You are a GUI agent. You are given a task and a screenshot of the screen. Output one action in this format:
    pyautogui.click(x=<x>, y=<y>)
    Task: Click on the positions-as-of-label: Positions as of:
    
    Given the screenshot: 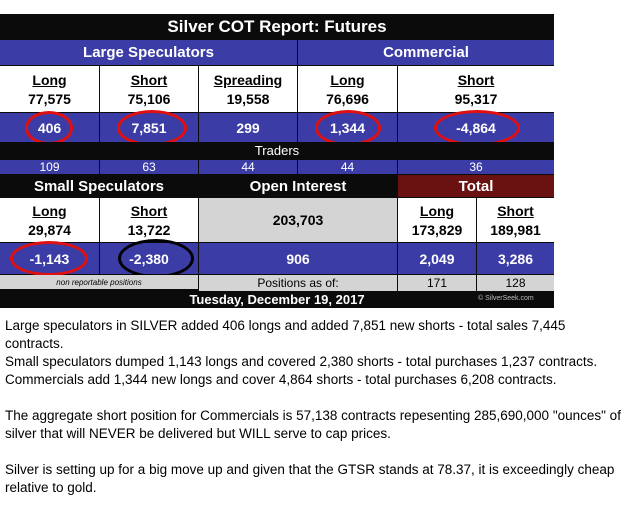 What is the action you would take?
    pyautogui.click(x=298, y=283)
    